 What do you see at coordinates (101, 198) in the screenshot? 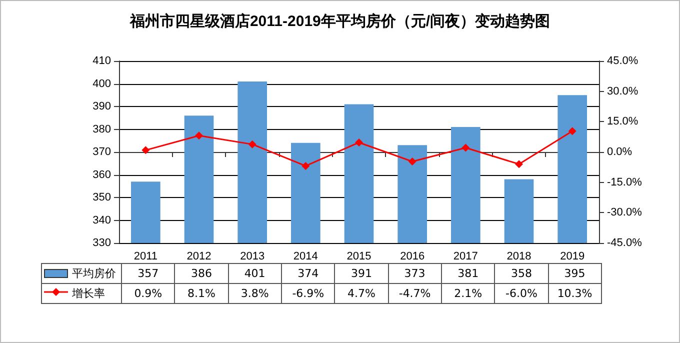
I see `y-tick-label: 350` at bounding box center [101, 198].